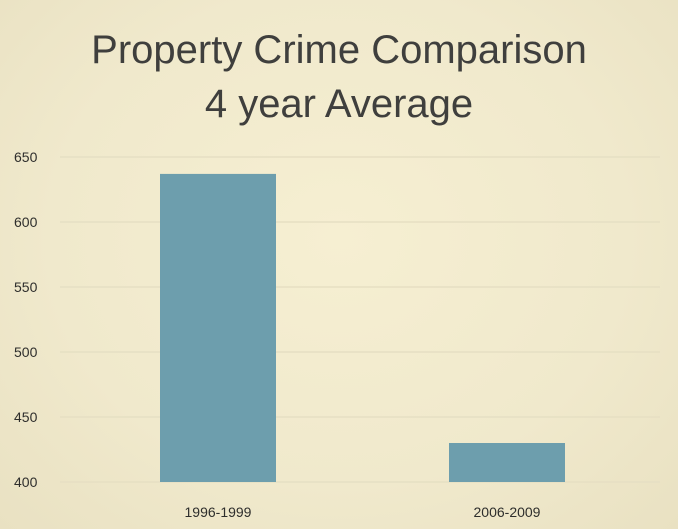 Image resolution: width=678 pixels, height=529 pixels. What do you see at coordinates (507, 512) in the screenshot?
I see `x-tick-label-2006-2009: 2006-2009` at bounding box center [507, 512].